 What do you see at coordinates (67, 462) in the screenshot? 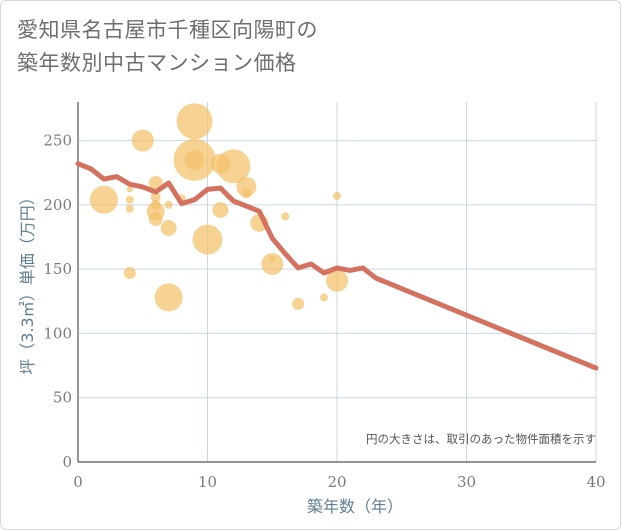
I see `y-tick-label: 0` at bounding box center [67, 462].